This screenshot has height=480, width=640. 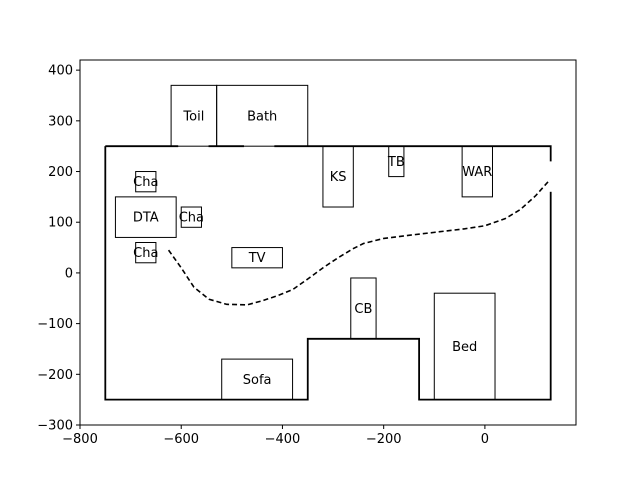 I want to click on y-tick-label: 300, so click(x=60, y=121).